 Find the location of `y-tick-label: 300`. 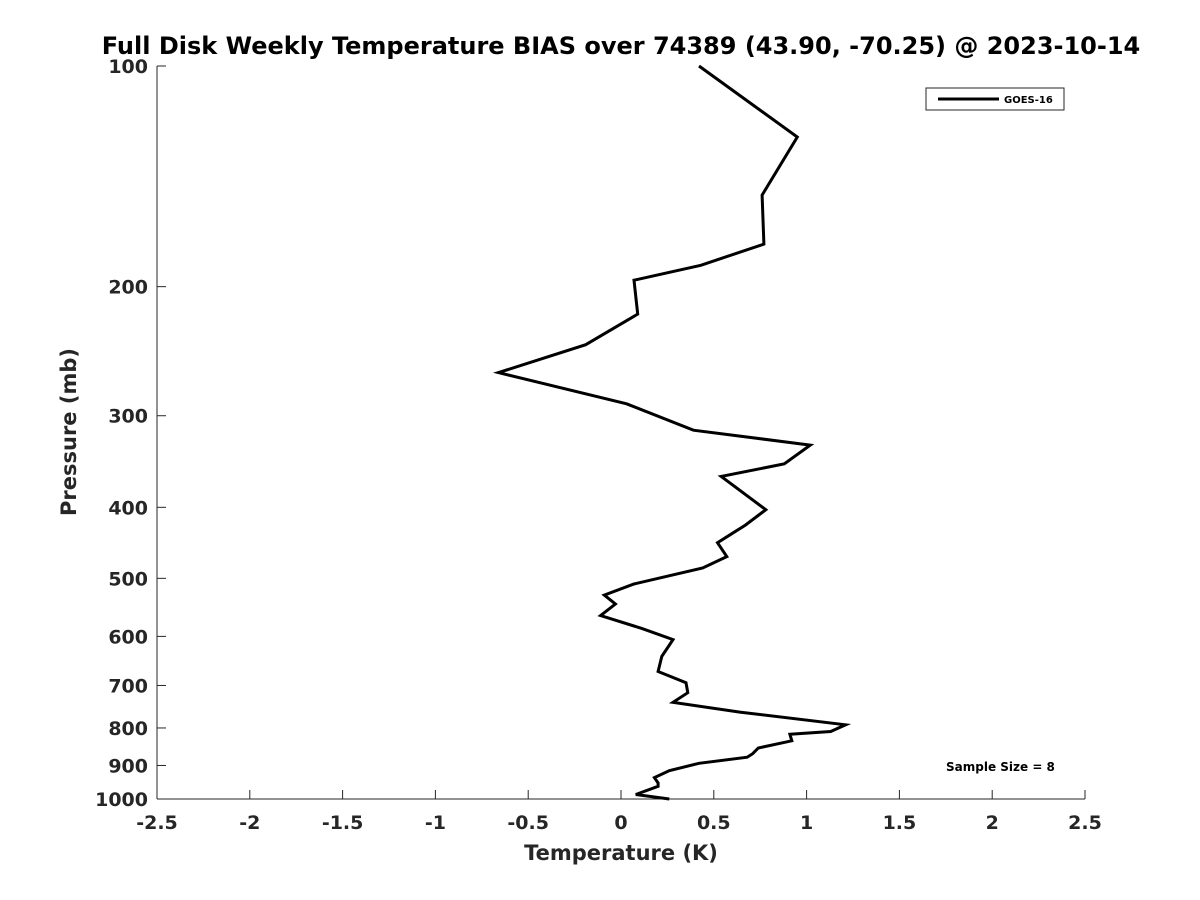

y-tick-label: 300 is located at coordinates (128, 417).